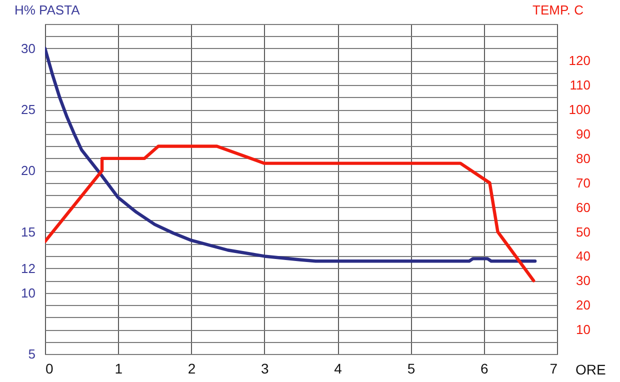  I want to click on y2-tick-label: 70, so click(583, 182).